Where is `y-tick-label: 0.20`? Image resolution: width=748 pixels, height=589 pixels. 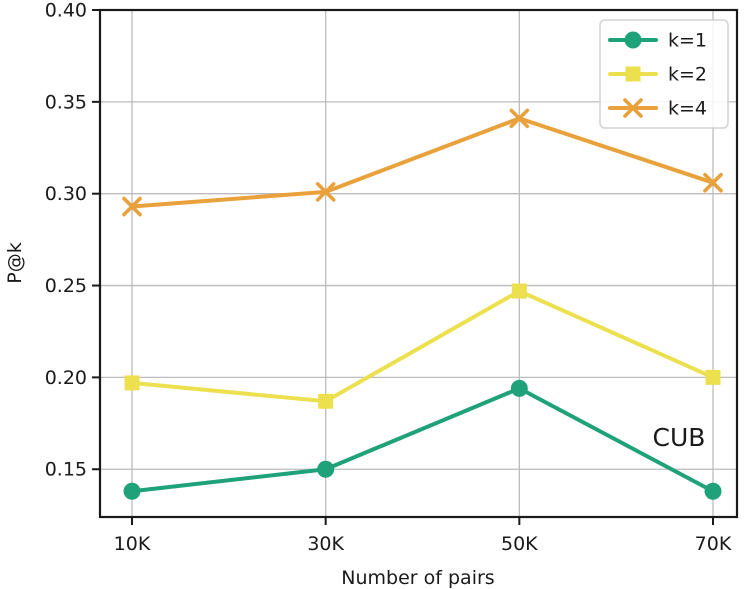 y-tick-label: 0.20 is located at coordinates (66, 378).